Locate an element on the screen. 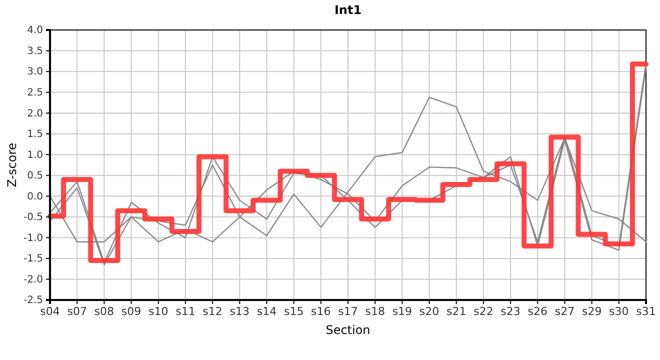 The image size is (660, 360). x-tick-label: s18 is located at coordinates (375, 311).